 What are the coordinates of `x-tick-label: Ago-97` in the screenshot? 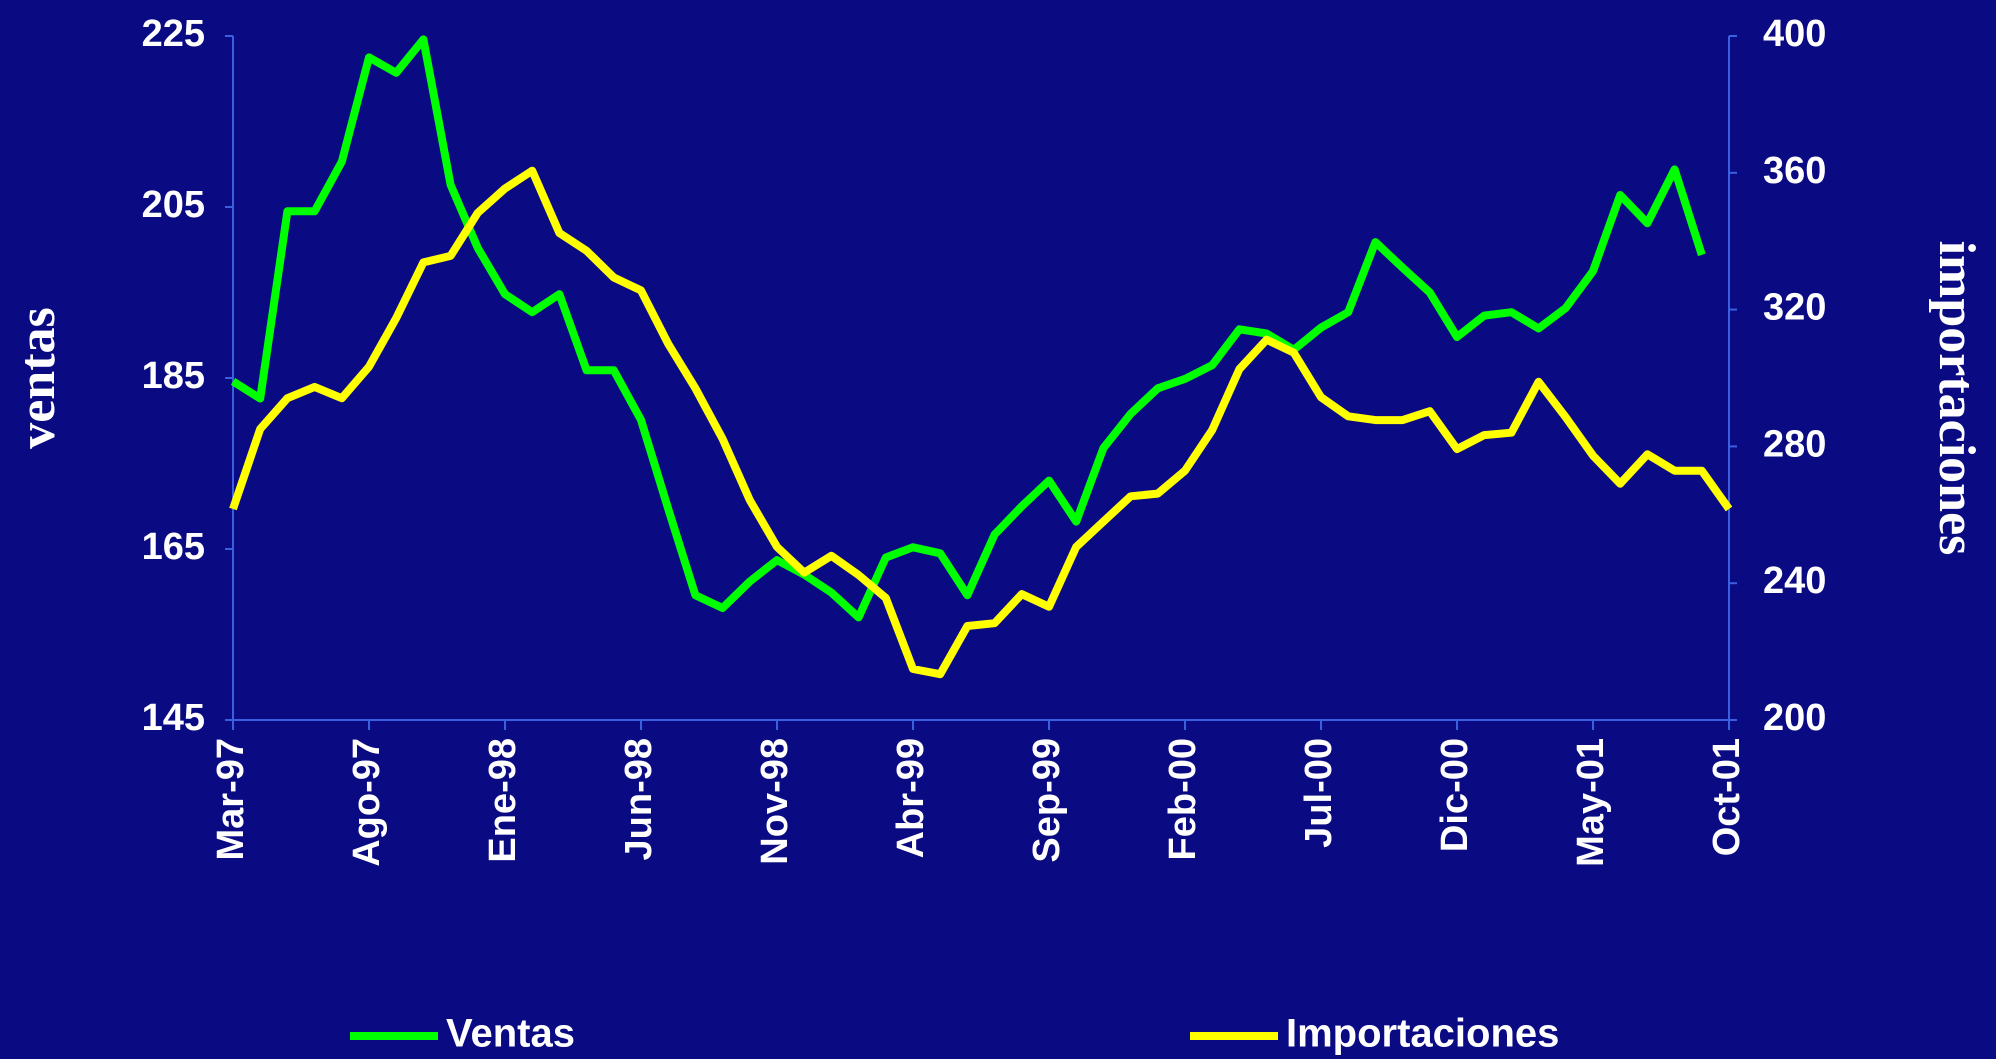 It's located at (367, 802).